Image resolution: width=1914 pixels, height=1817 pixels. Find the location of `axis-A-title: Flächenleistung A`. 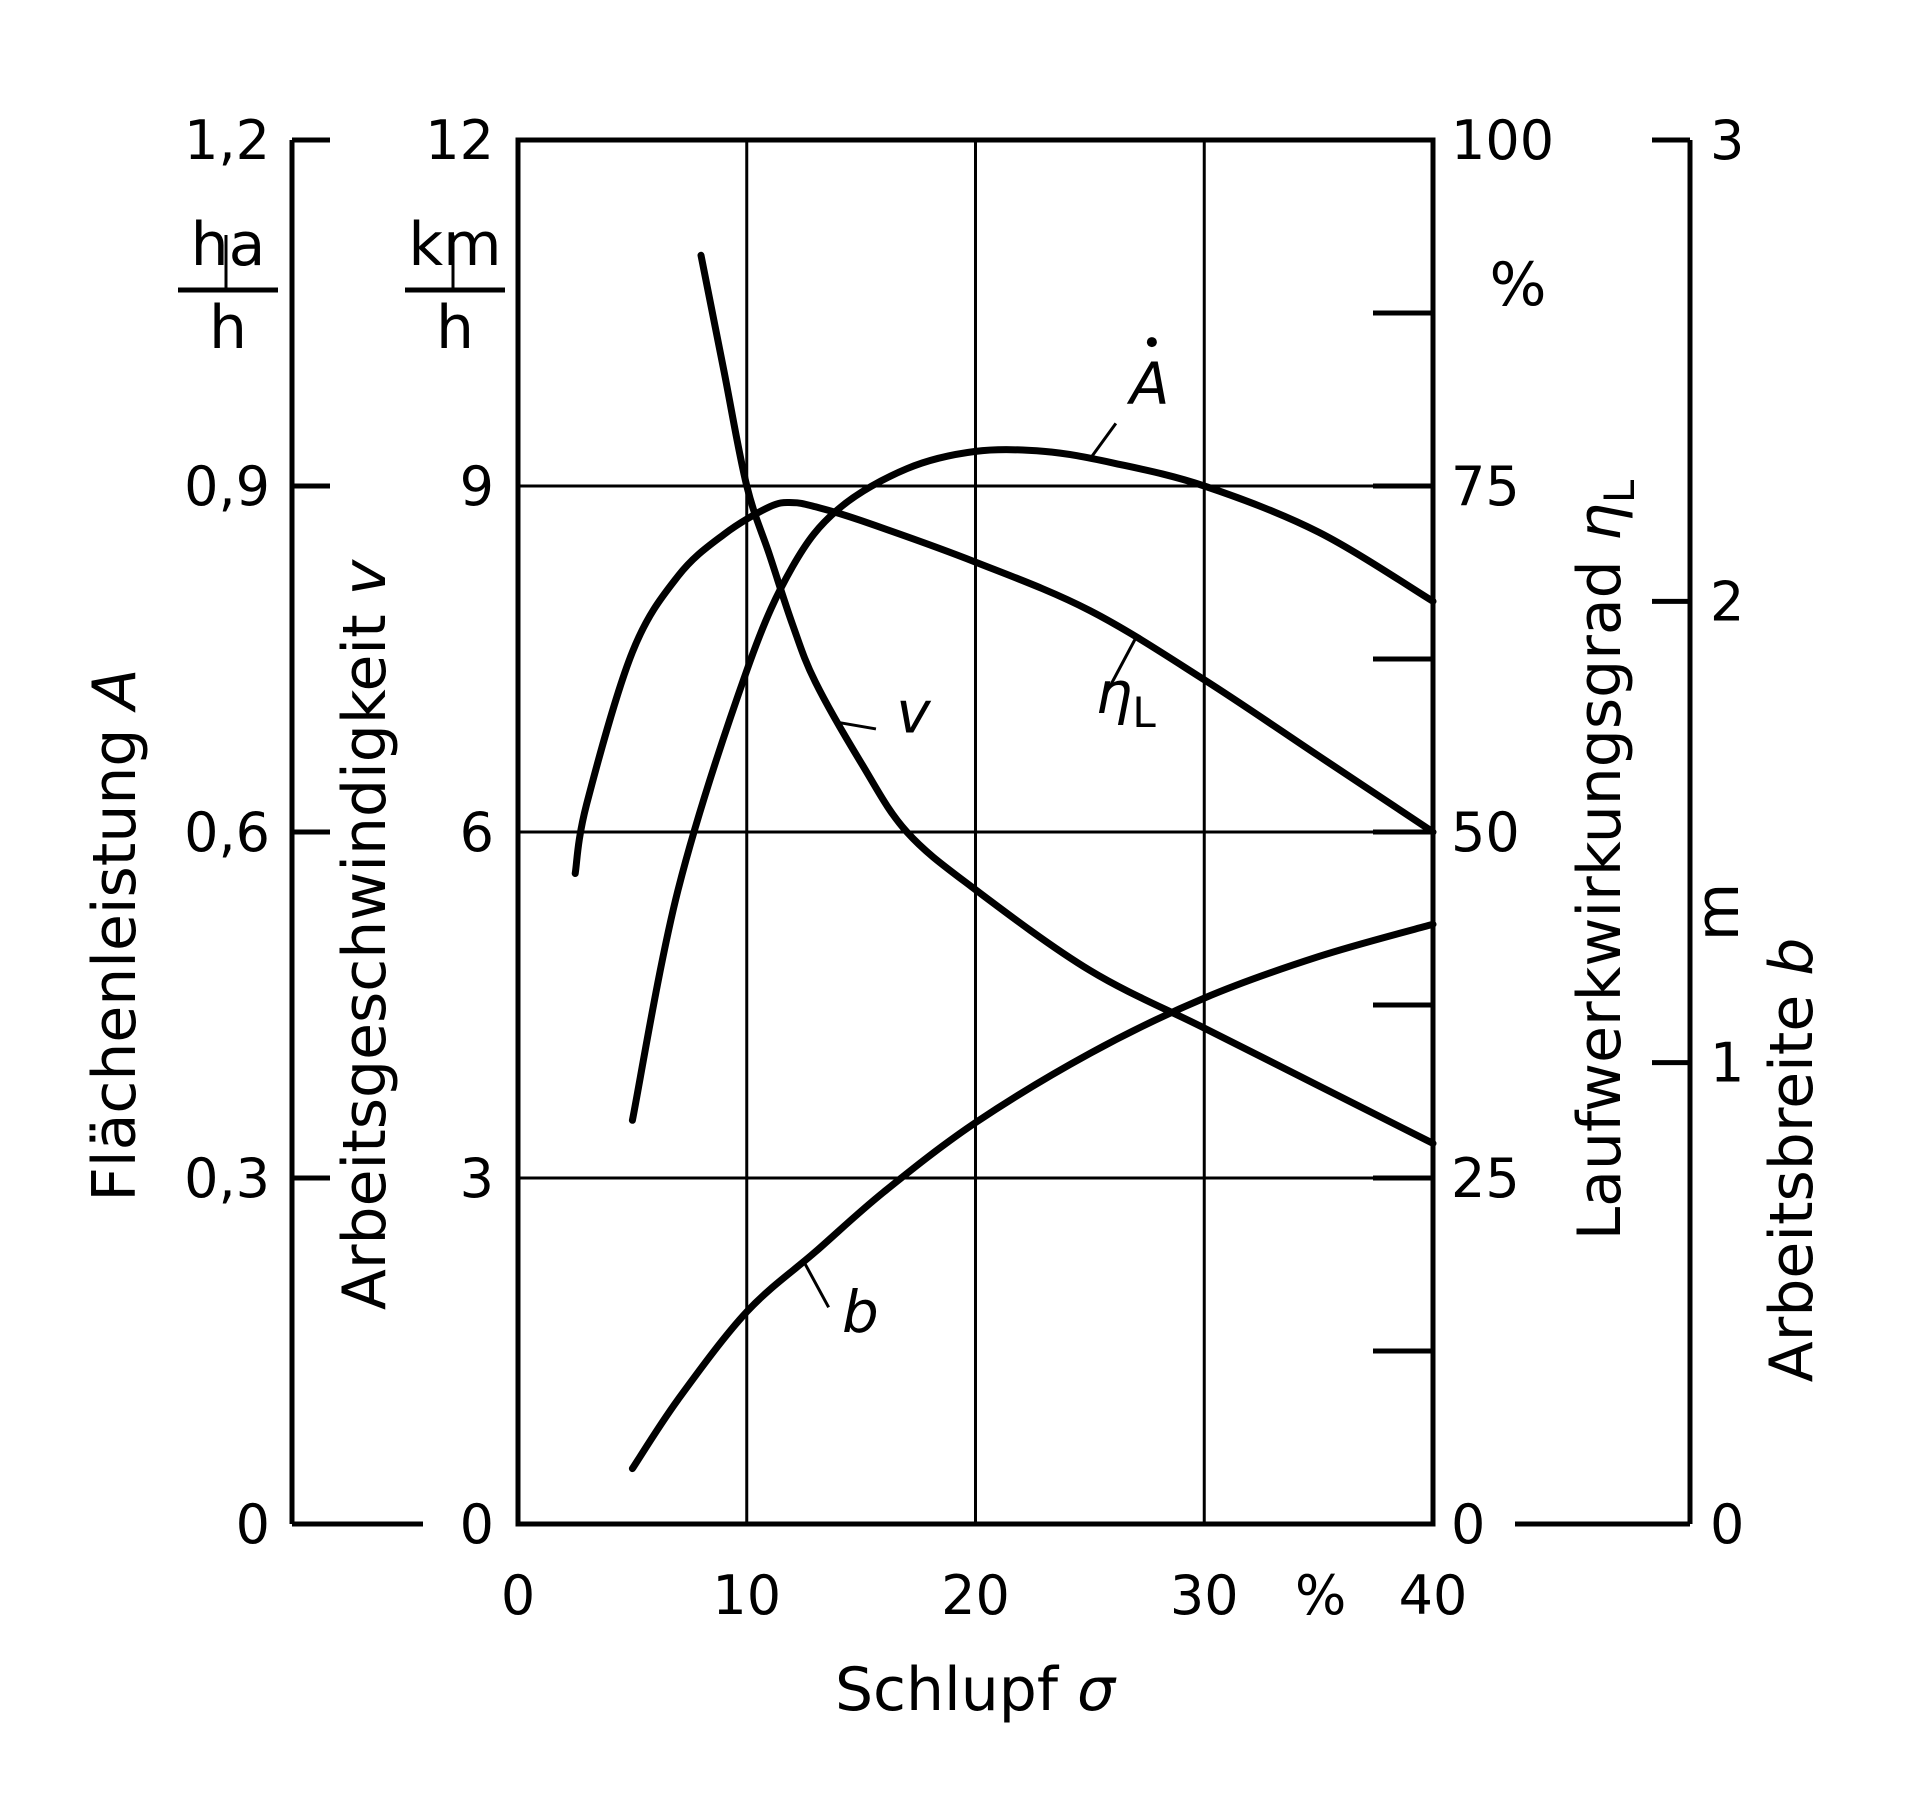

axis-A-title: Flächenleistung A is located at coordinates (115, 934).